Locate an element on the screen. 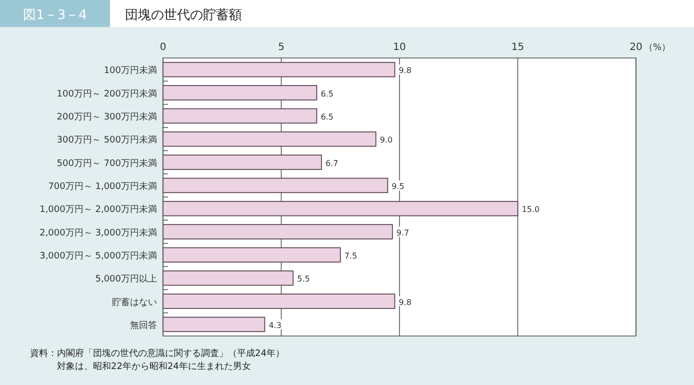  chart-title: 団塊の世代の貯蓄額 is located at coordinates (183, 15).